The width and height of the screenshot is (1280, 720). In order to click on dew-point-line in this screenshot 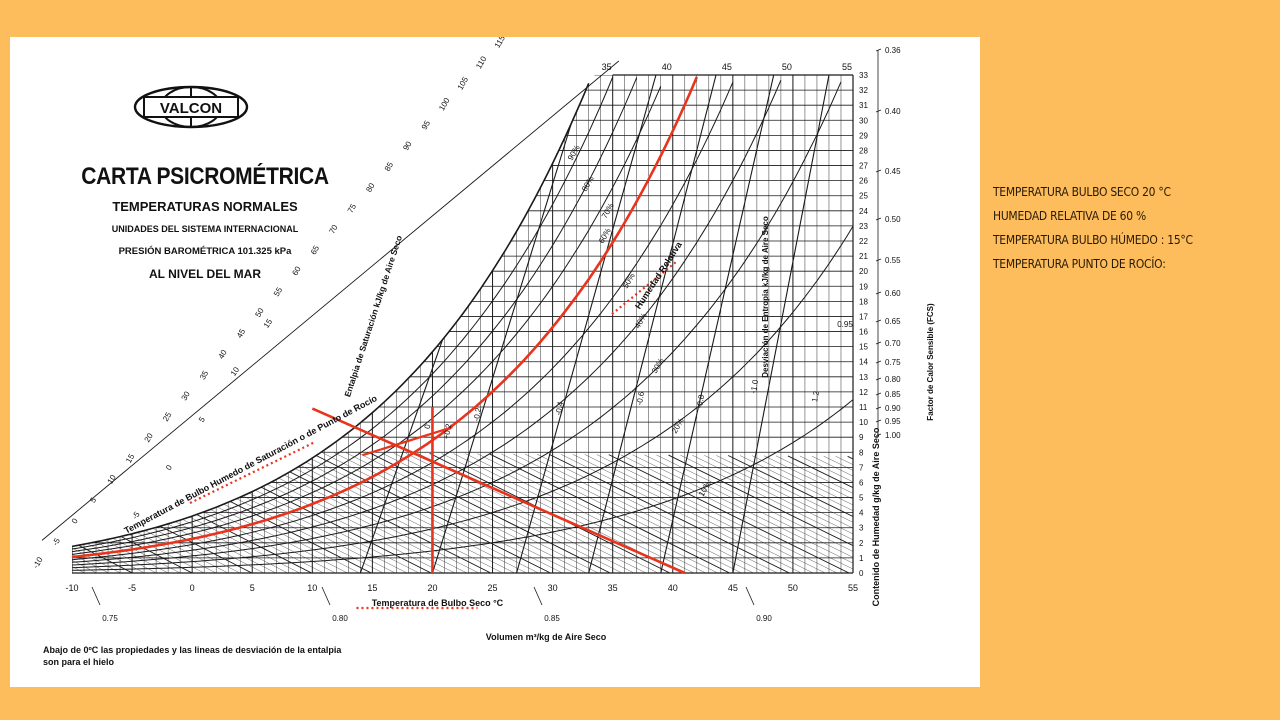, I will do `click(407, 441)`.